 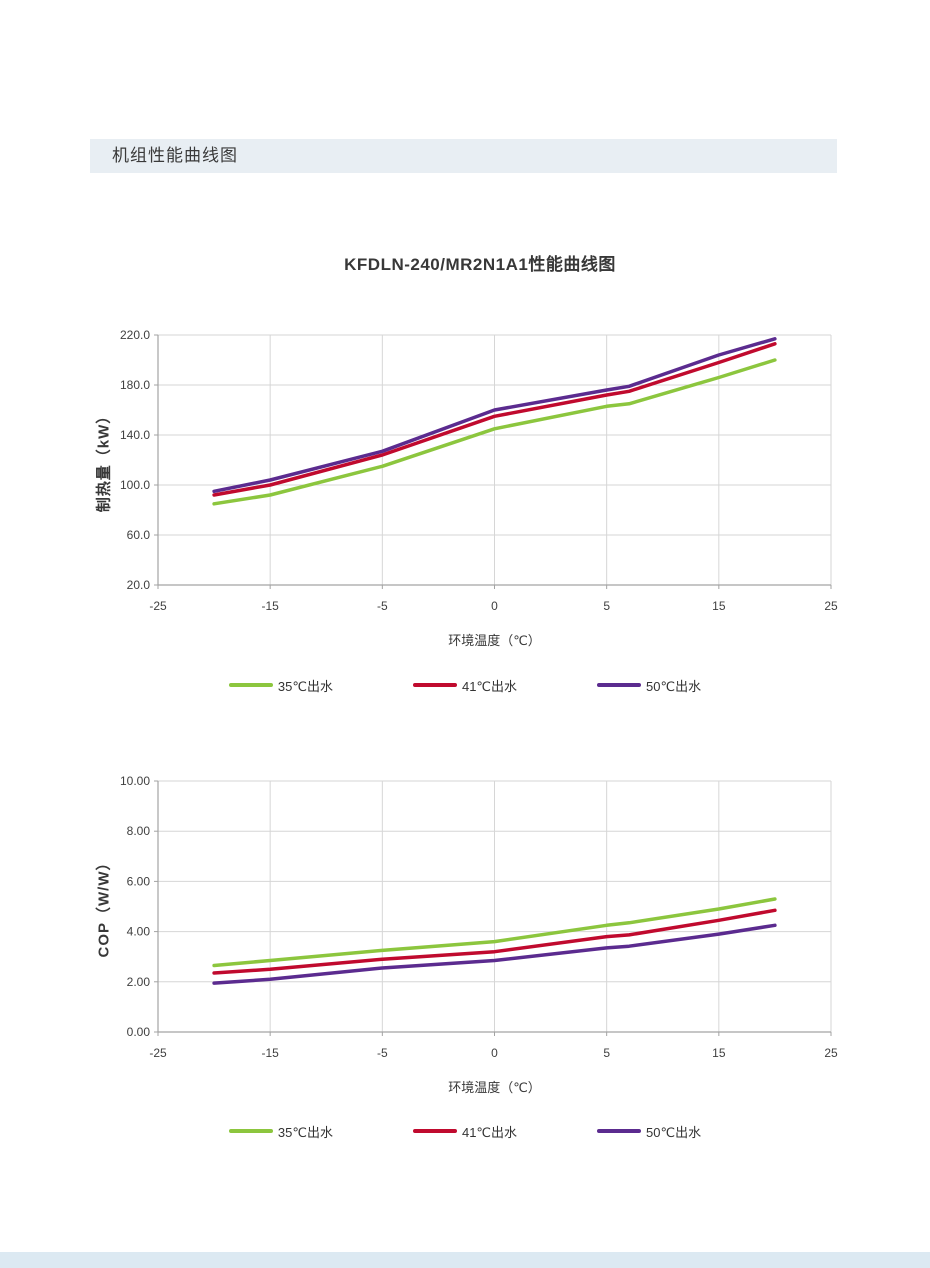 I want to click on cop-legend: 35℃出水 41℃出水 50℃出水, so click(x=465, y=1131).